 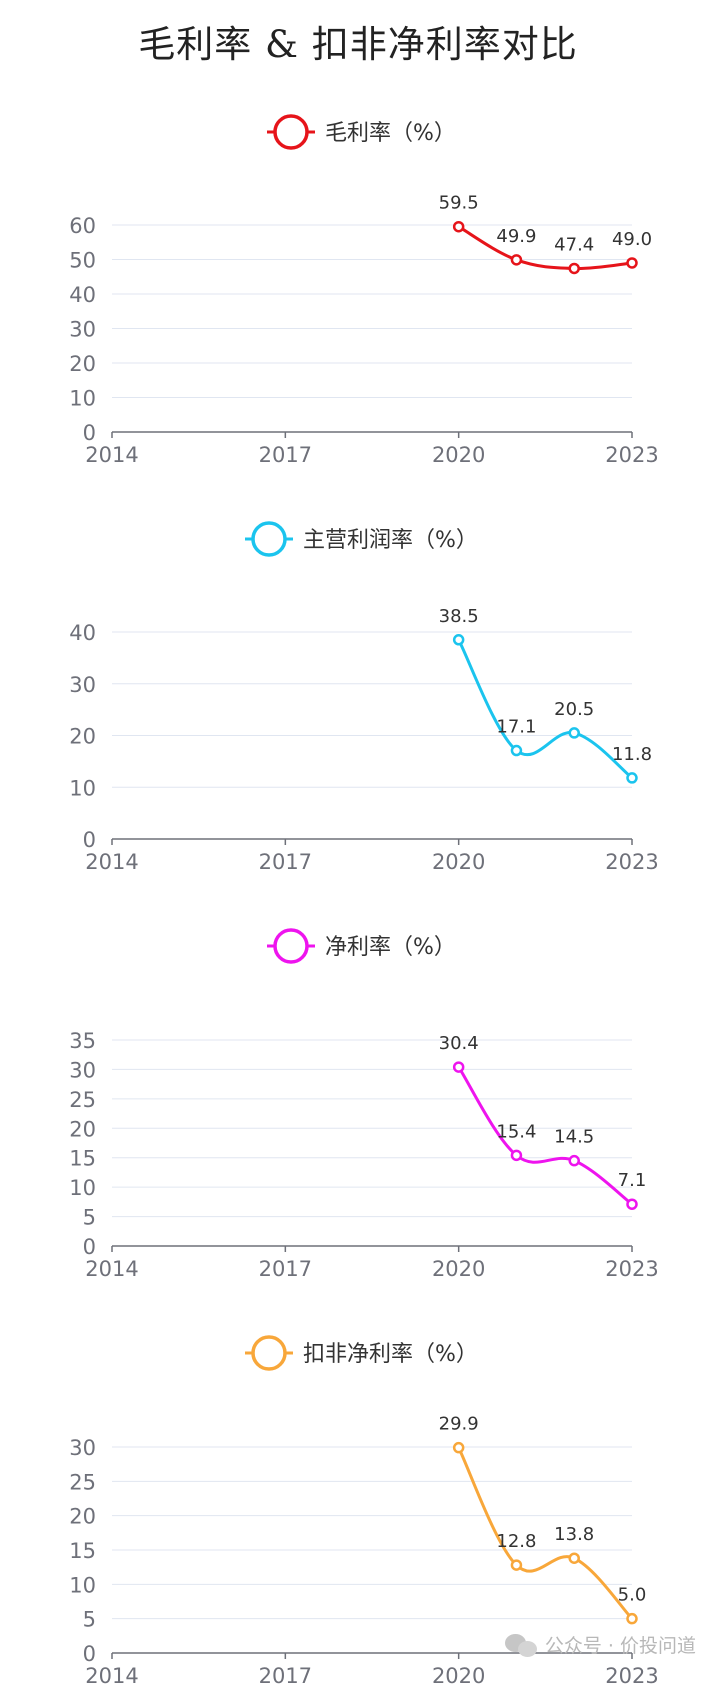 What do you see at coordinates (459, 1043) in the screenshot?
I see `chart-3-data-label: 30.4` at bounding box center [459, 1043].